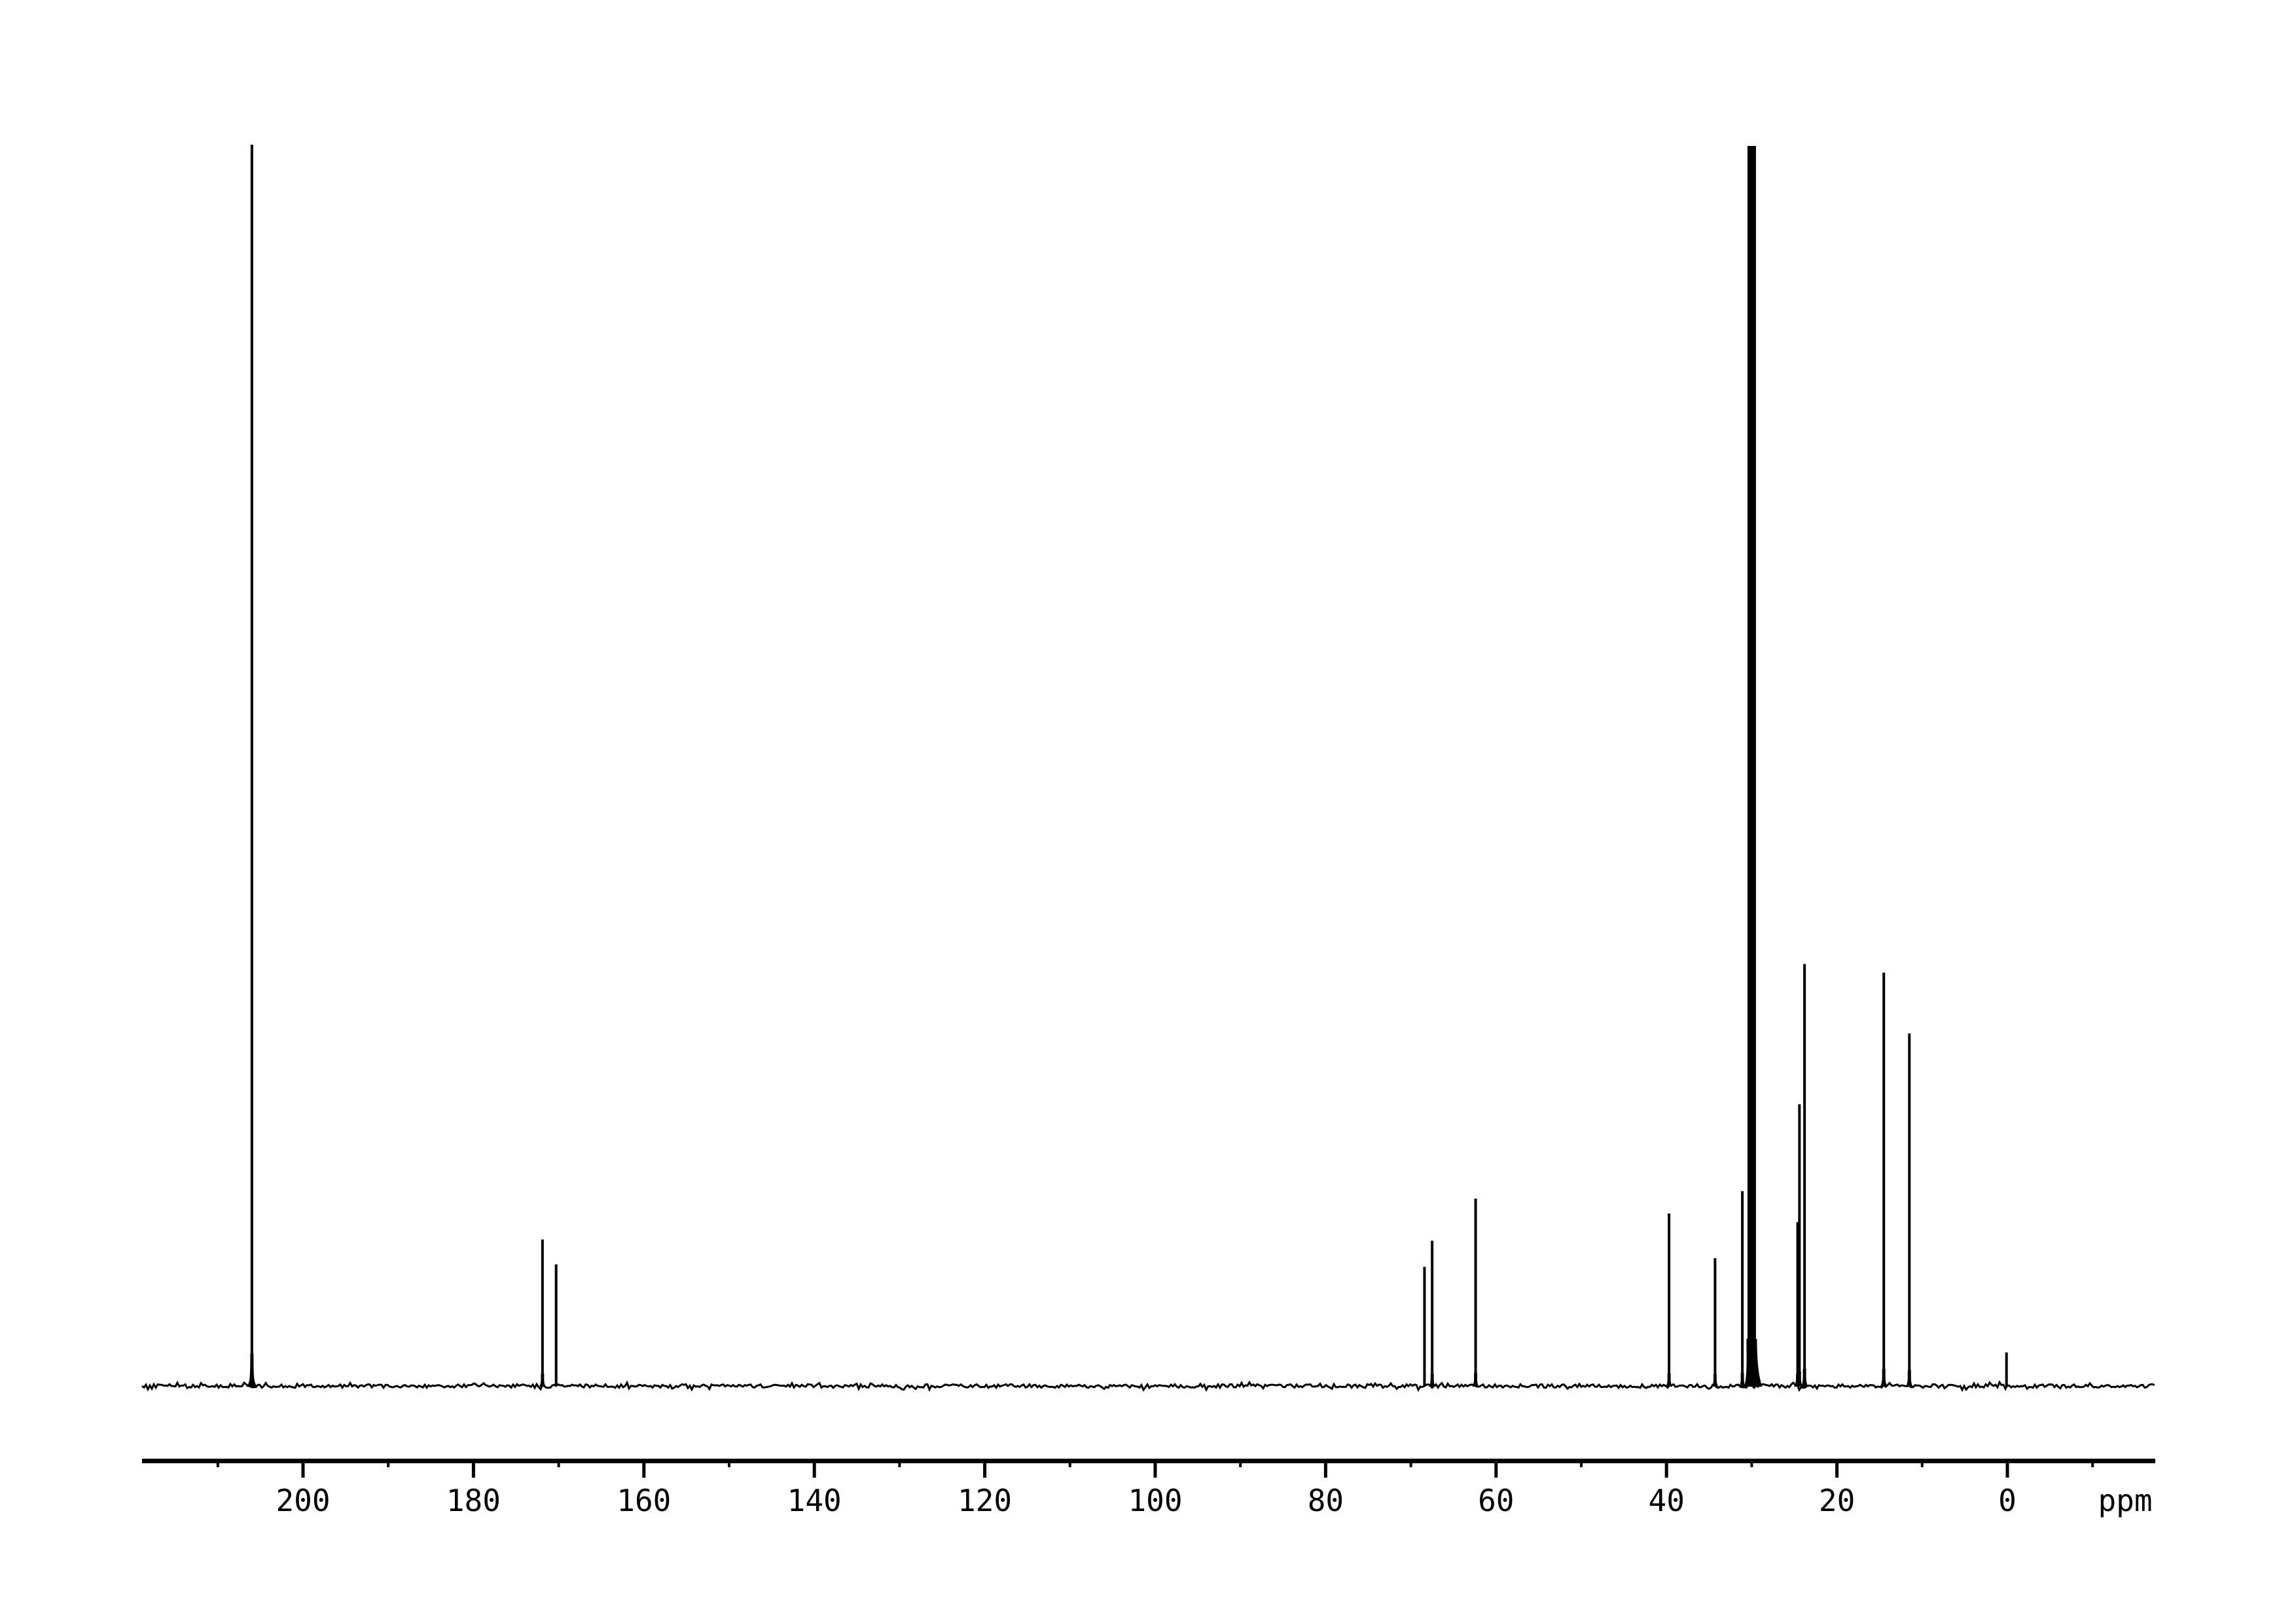 This screenshot has width=2296, height=1623. I want to click on x-axis-tick-label: 180, so click(473, 1500).